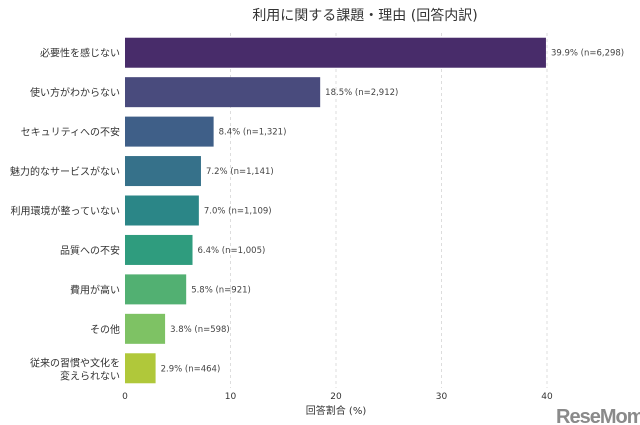 The image size is (640, 425). I want to click on x-tick-label: 30, so click(442, 397).